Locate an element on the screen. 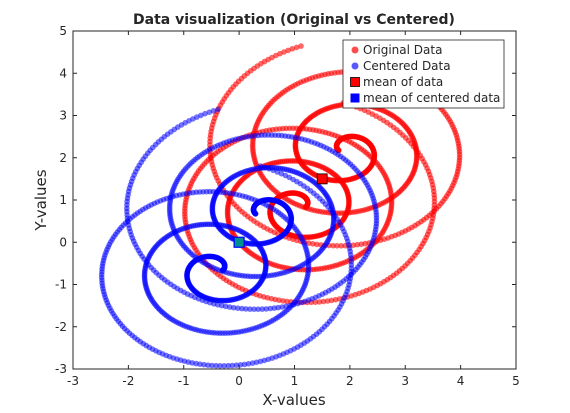 Image resolution: width=570 pixels, height=413 pixels. y-tick-label: 5 is located at coordinates (63, 31).